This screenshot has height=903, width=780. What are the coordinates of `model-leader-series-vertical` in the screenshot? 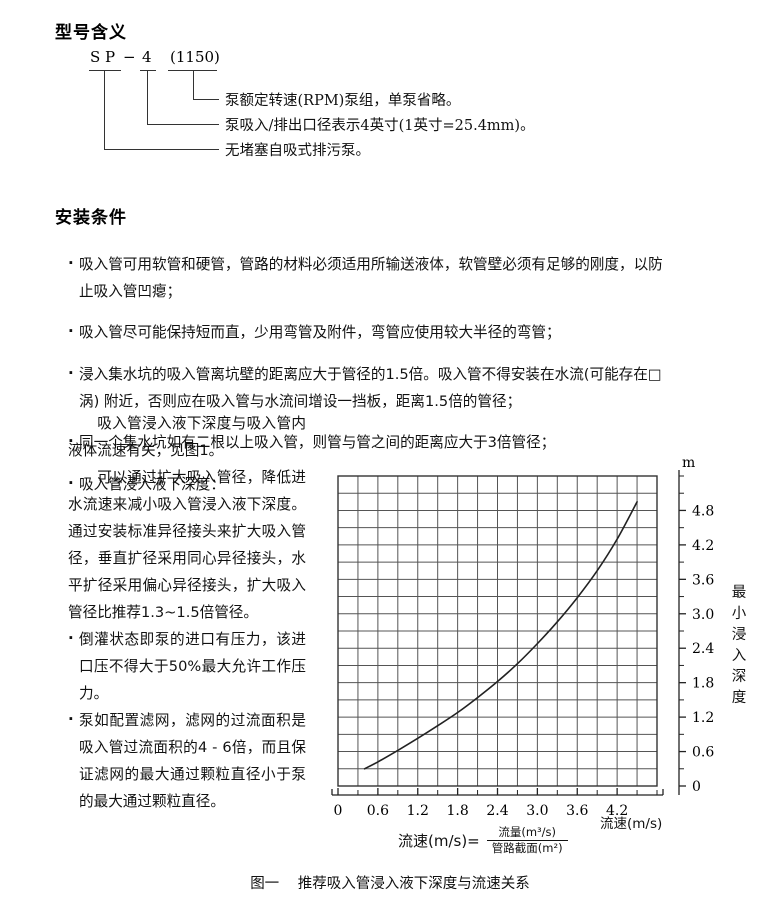 It's located at (104, 109).